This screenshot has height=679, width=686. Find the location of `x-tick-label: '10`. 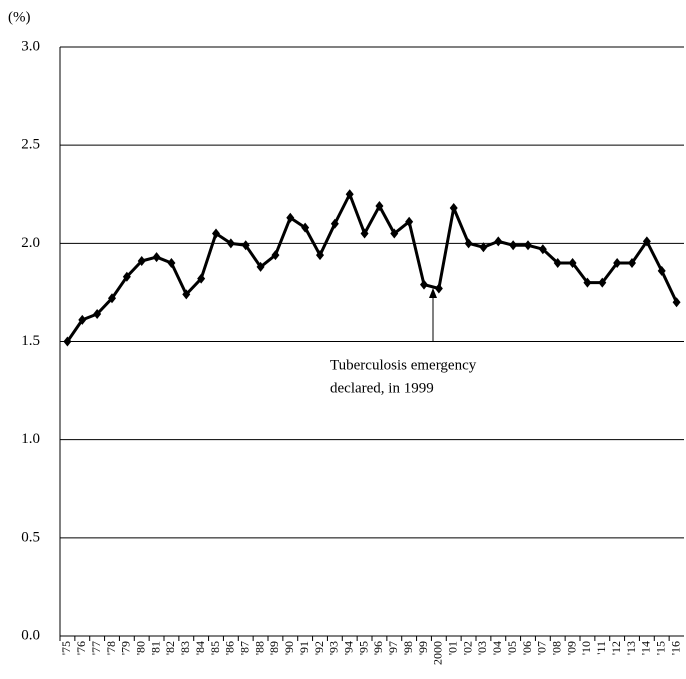

x-tick-label: '10 is located at coordinates (586, 648).